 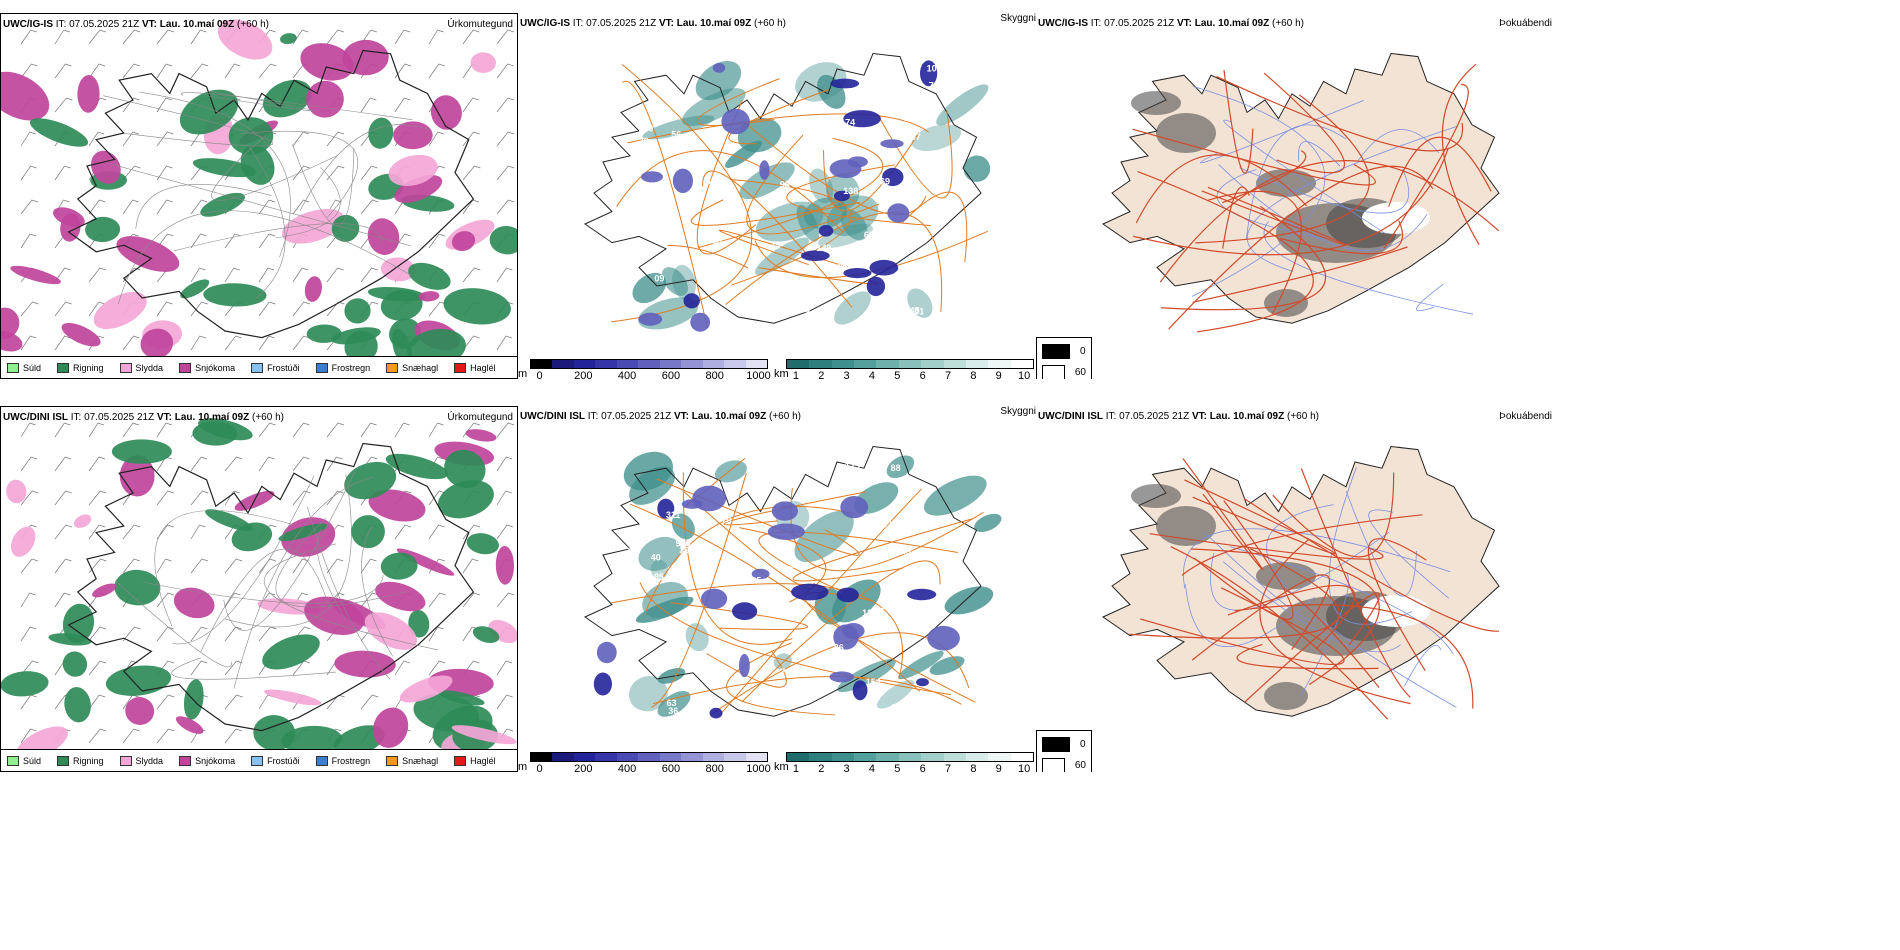 What do you see at coordinates (775, 245) in the screenshot?
I see `ceiling-value-label: 74` at bounding box center [775, 245].